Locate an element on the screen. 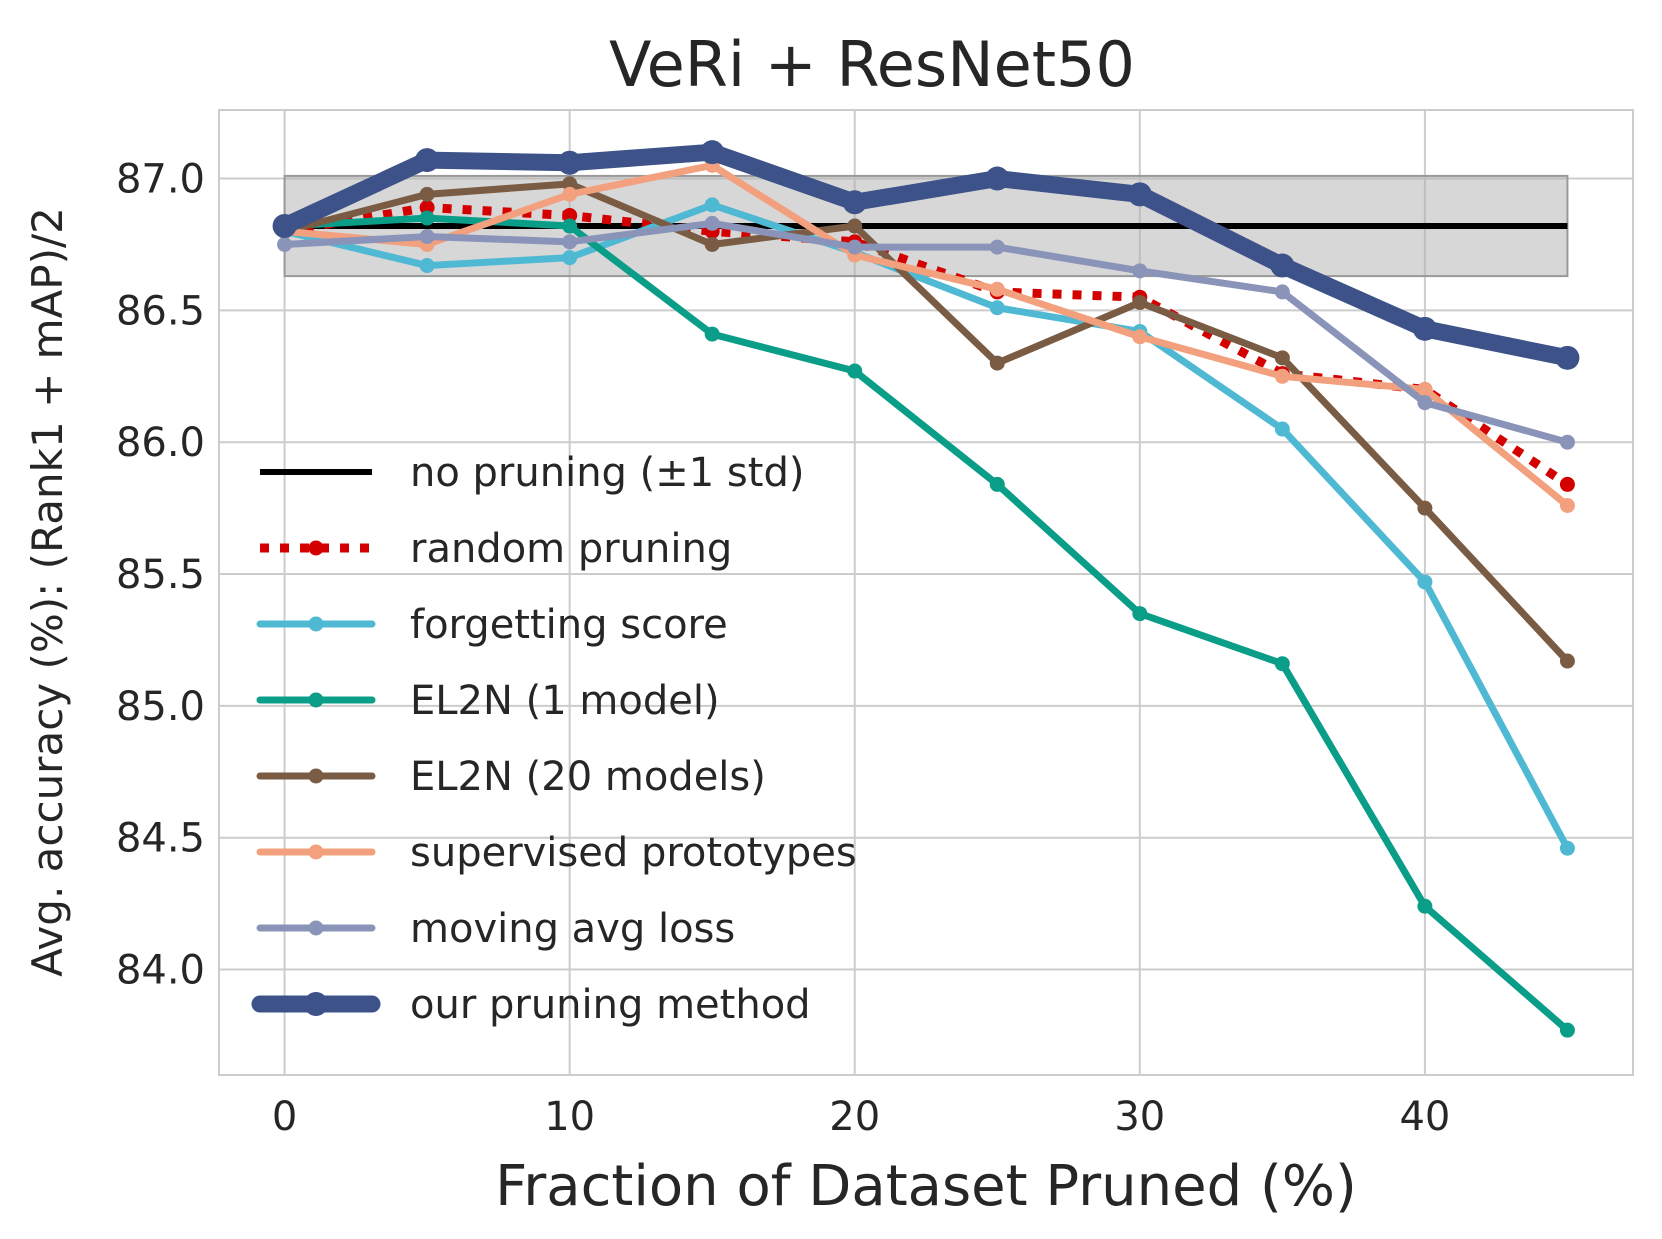  y-axis-title: Avg. accuracy (%): (Rank1 + mAP)/2 is located at coordinates (47, 592).